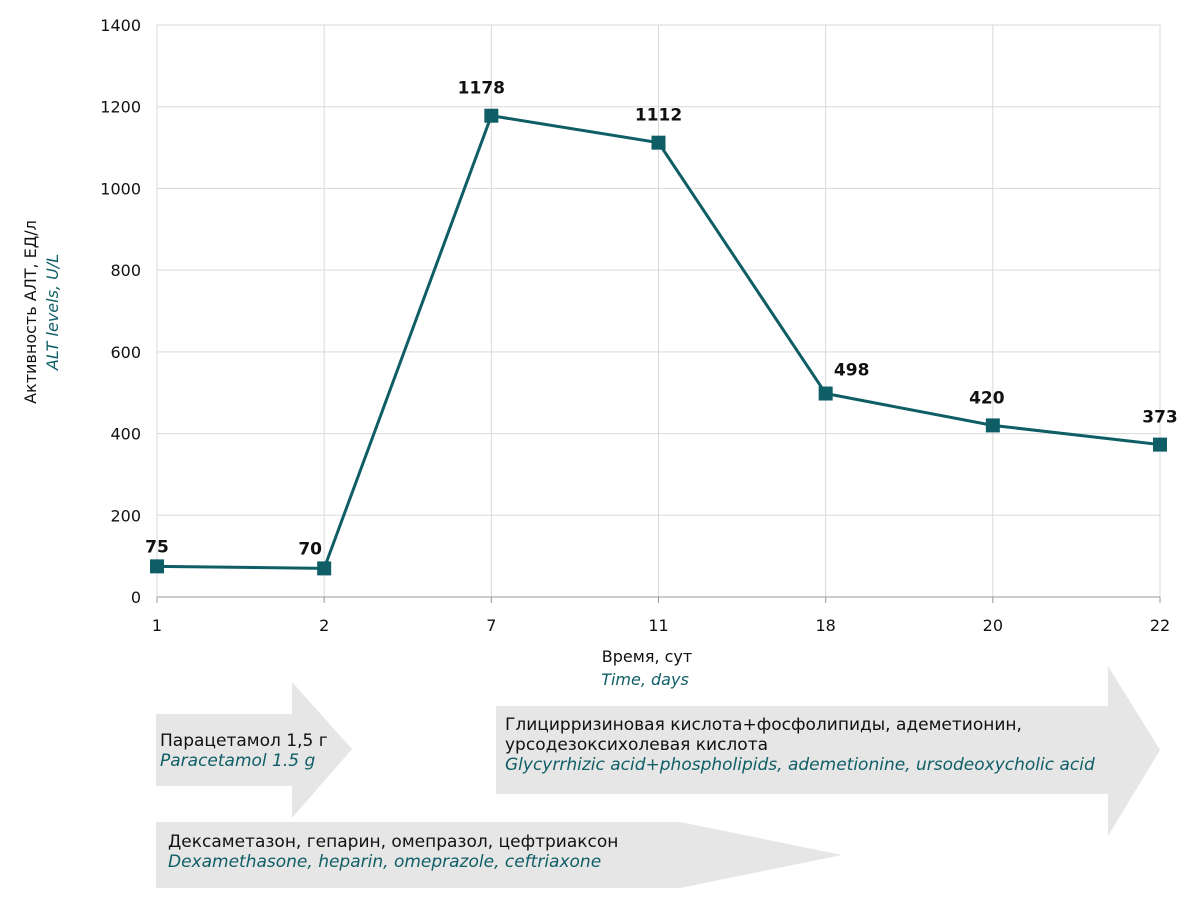 The width and height of the screenshot is (1200, 904). Describe the element at coordinates (852, 371) in the screenshot. I see `data-label: 498` at that location.